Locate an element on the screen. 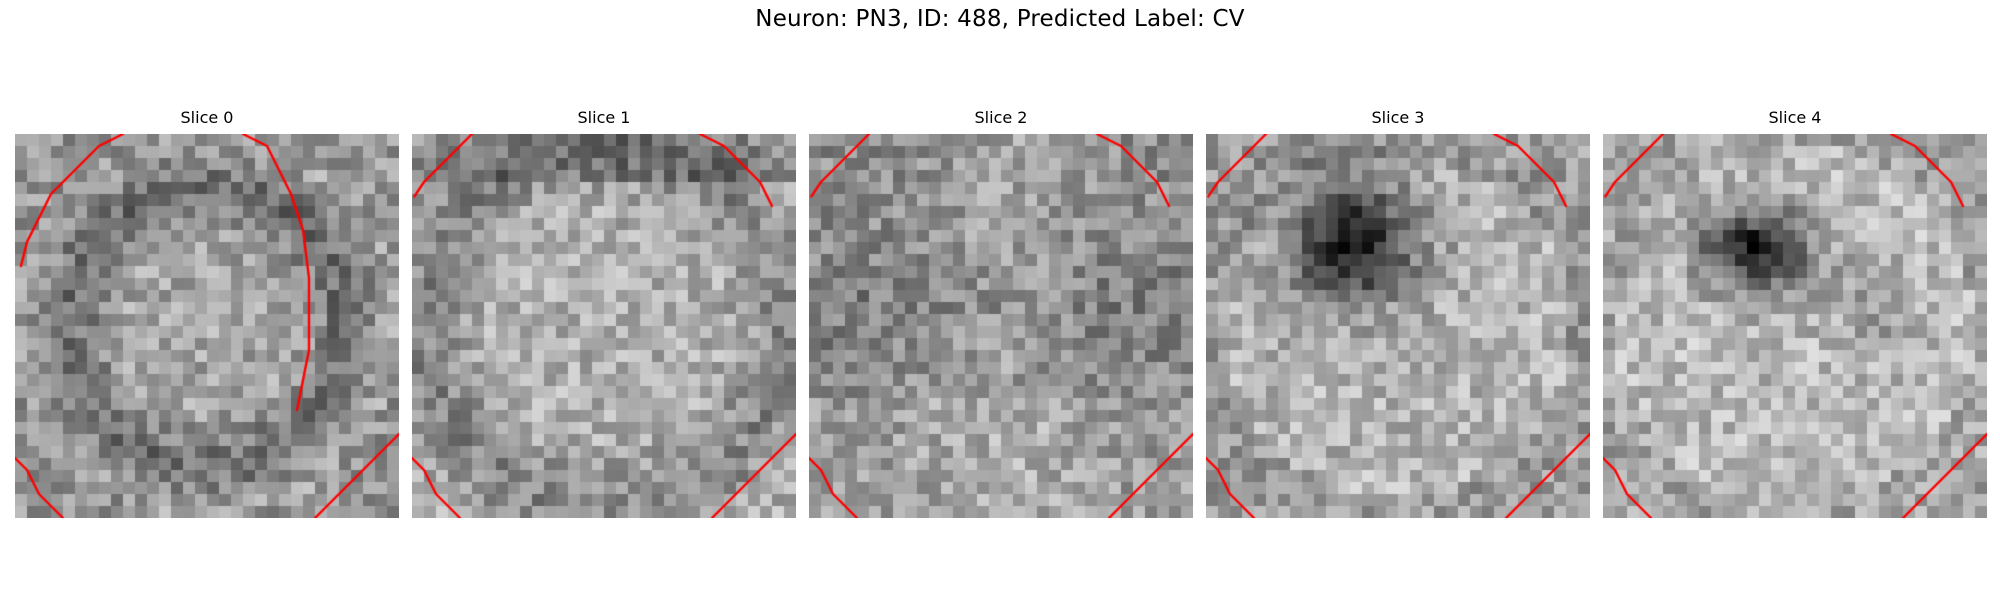 This screenshot has height=600, width=2000. slice-title: Slice 3 is located at coordinates (1398, 117).